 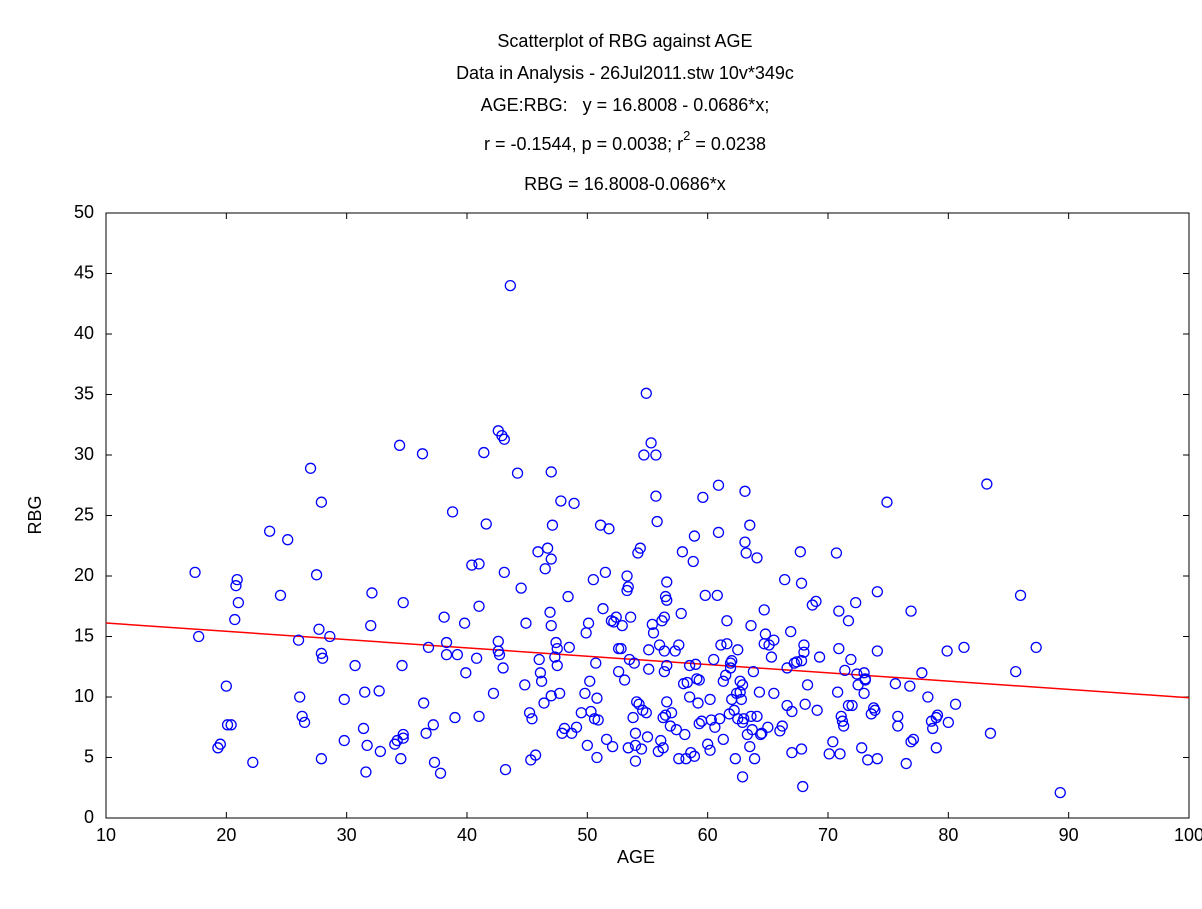 I want to click on y-tick-label: 25, so click(x=84, y=514).